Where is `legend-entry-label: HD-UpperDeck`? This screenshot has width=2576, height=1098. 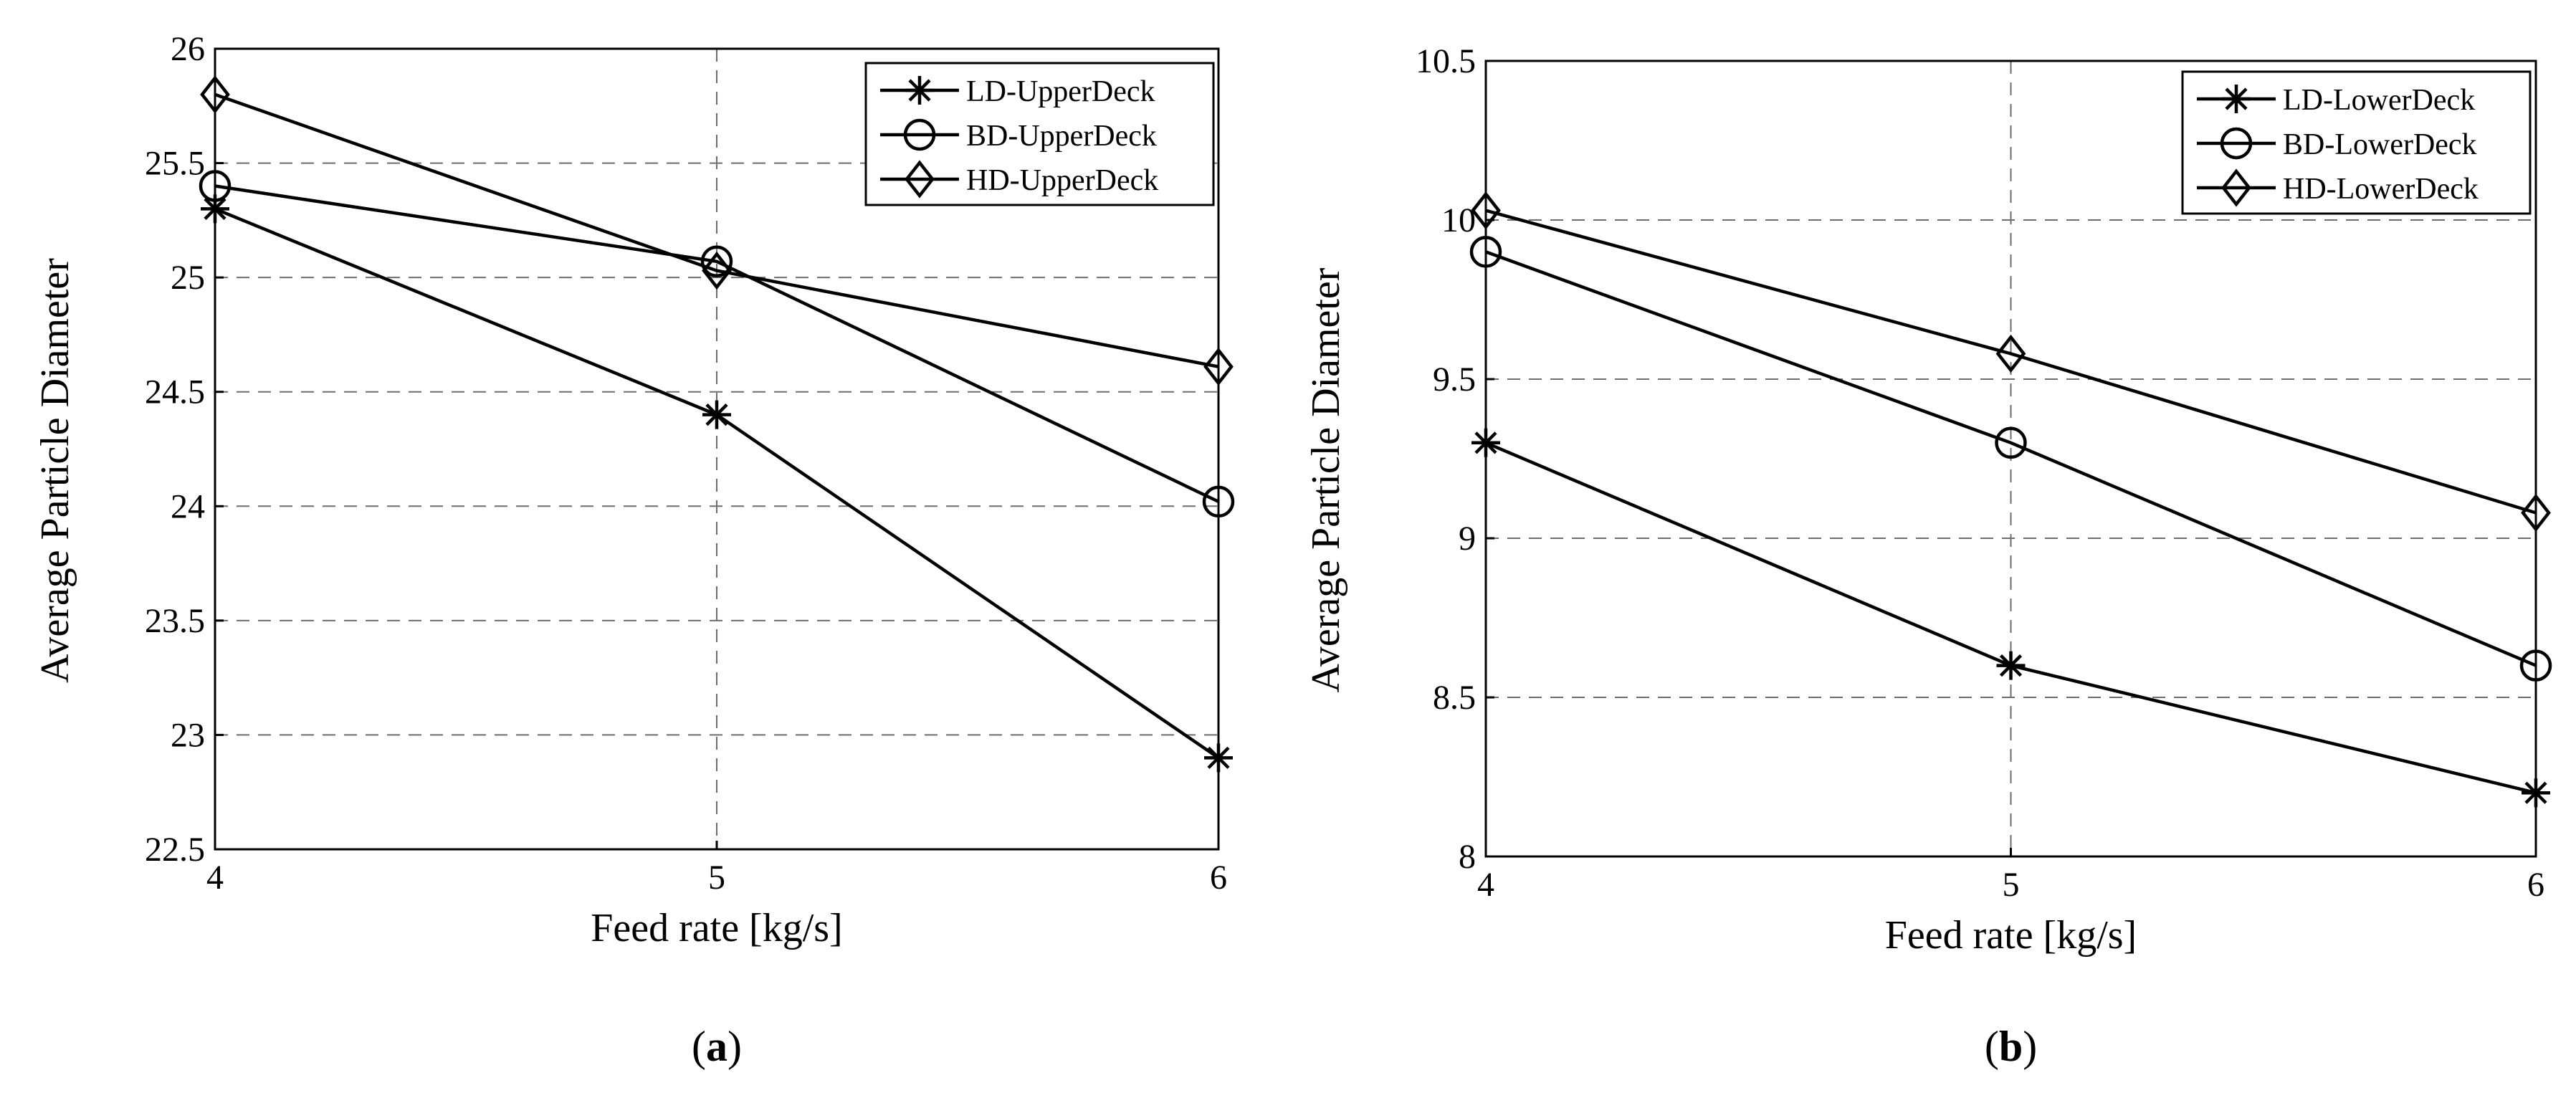 legend-entry-label: HD-UpperDeck is located at coordinates (1062, 180).